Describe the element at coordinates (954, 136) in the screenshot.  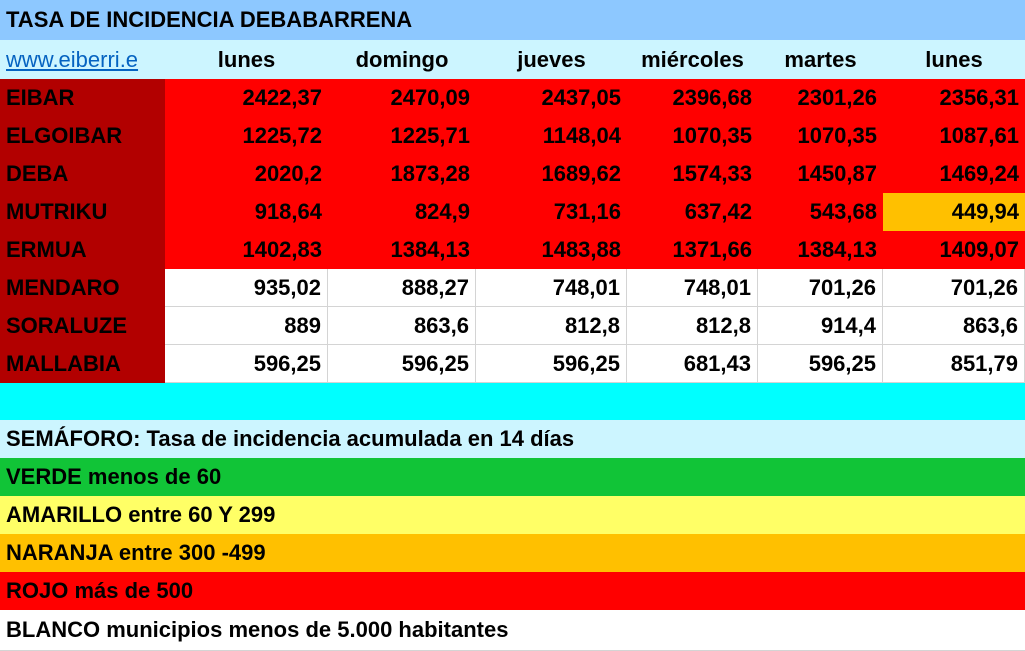
I see `incidence-value-cell: 1087,61` at that location.